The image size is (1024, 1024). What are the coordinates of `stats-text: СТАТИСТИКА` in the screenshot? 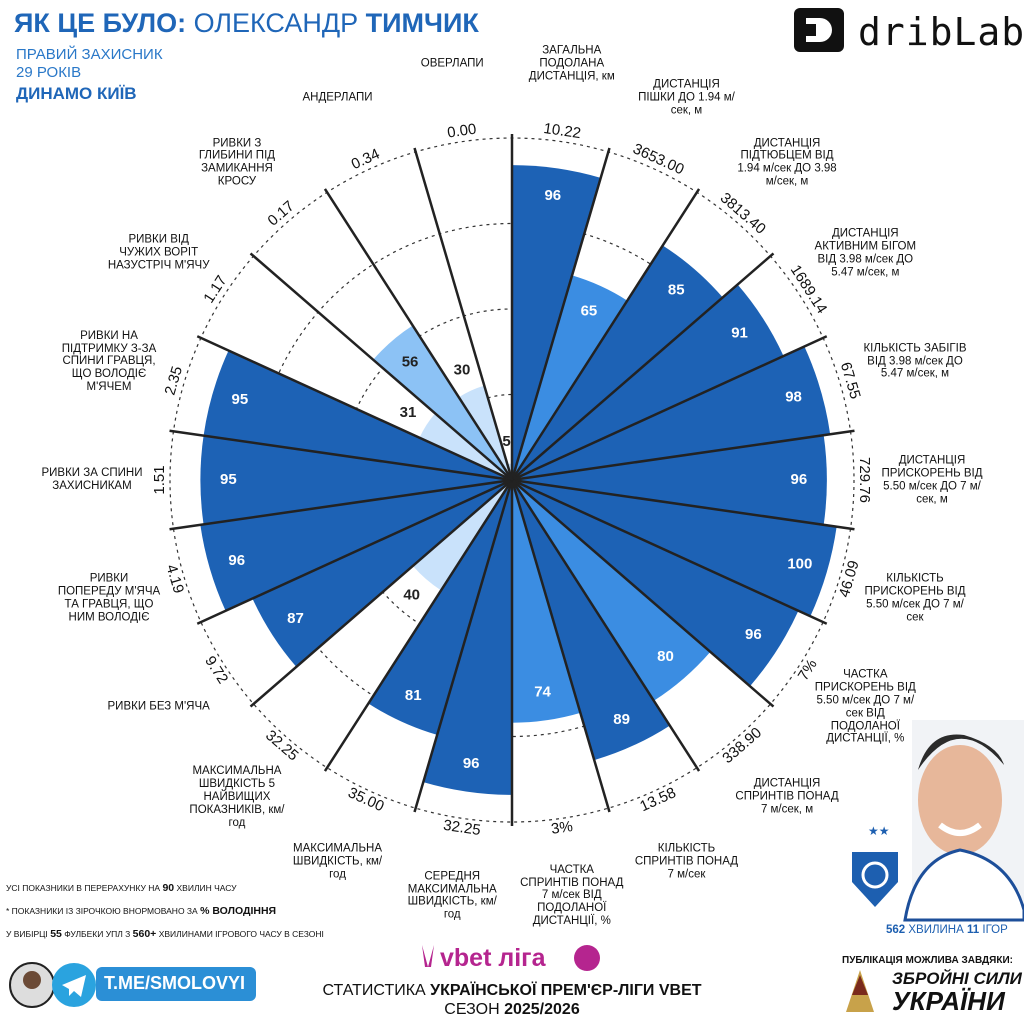 It's located at (374, 990).